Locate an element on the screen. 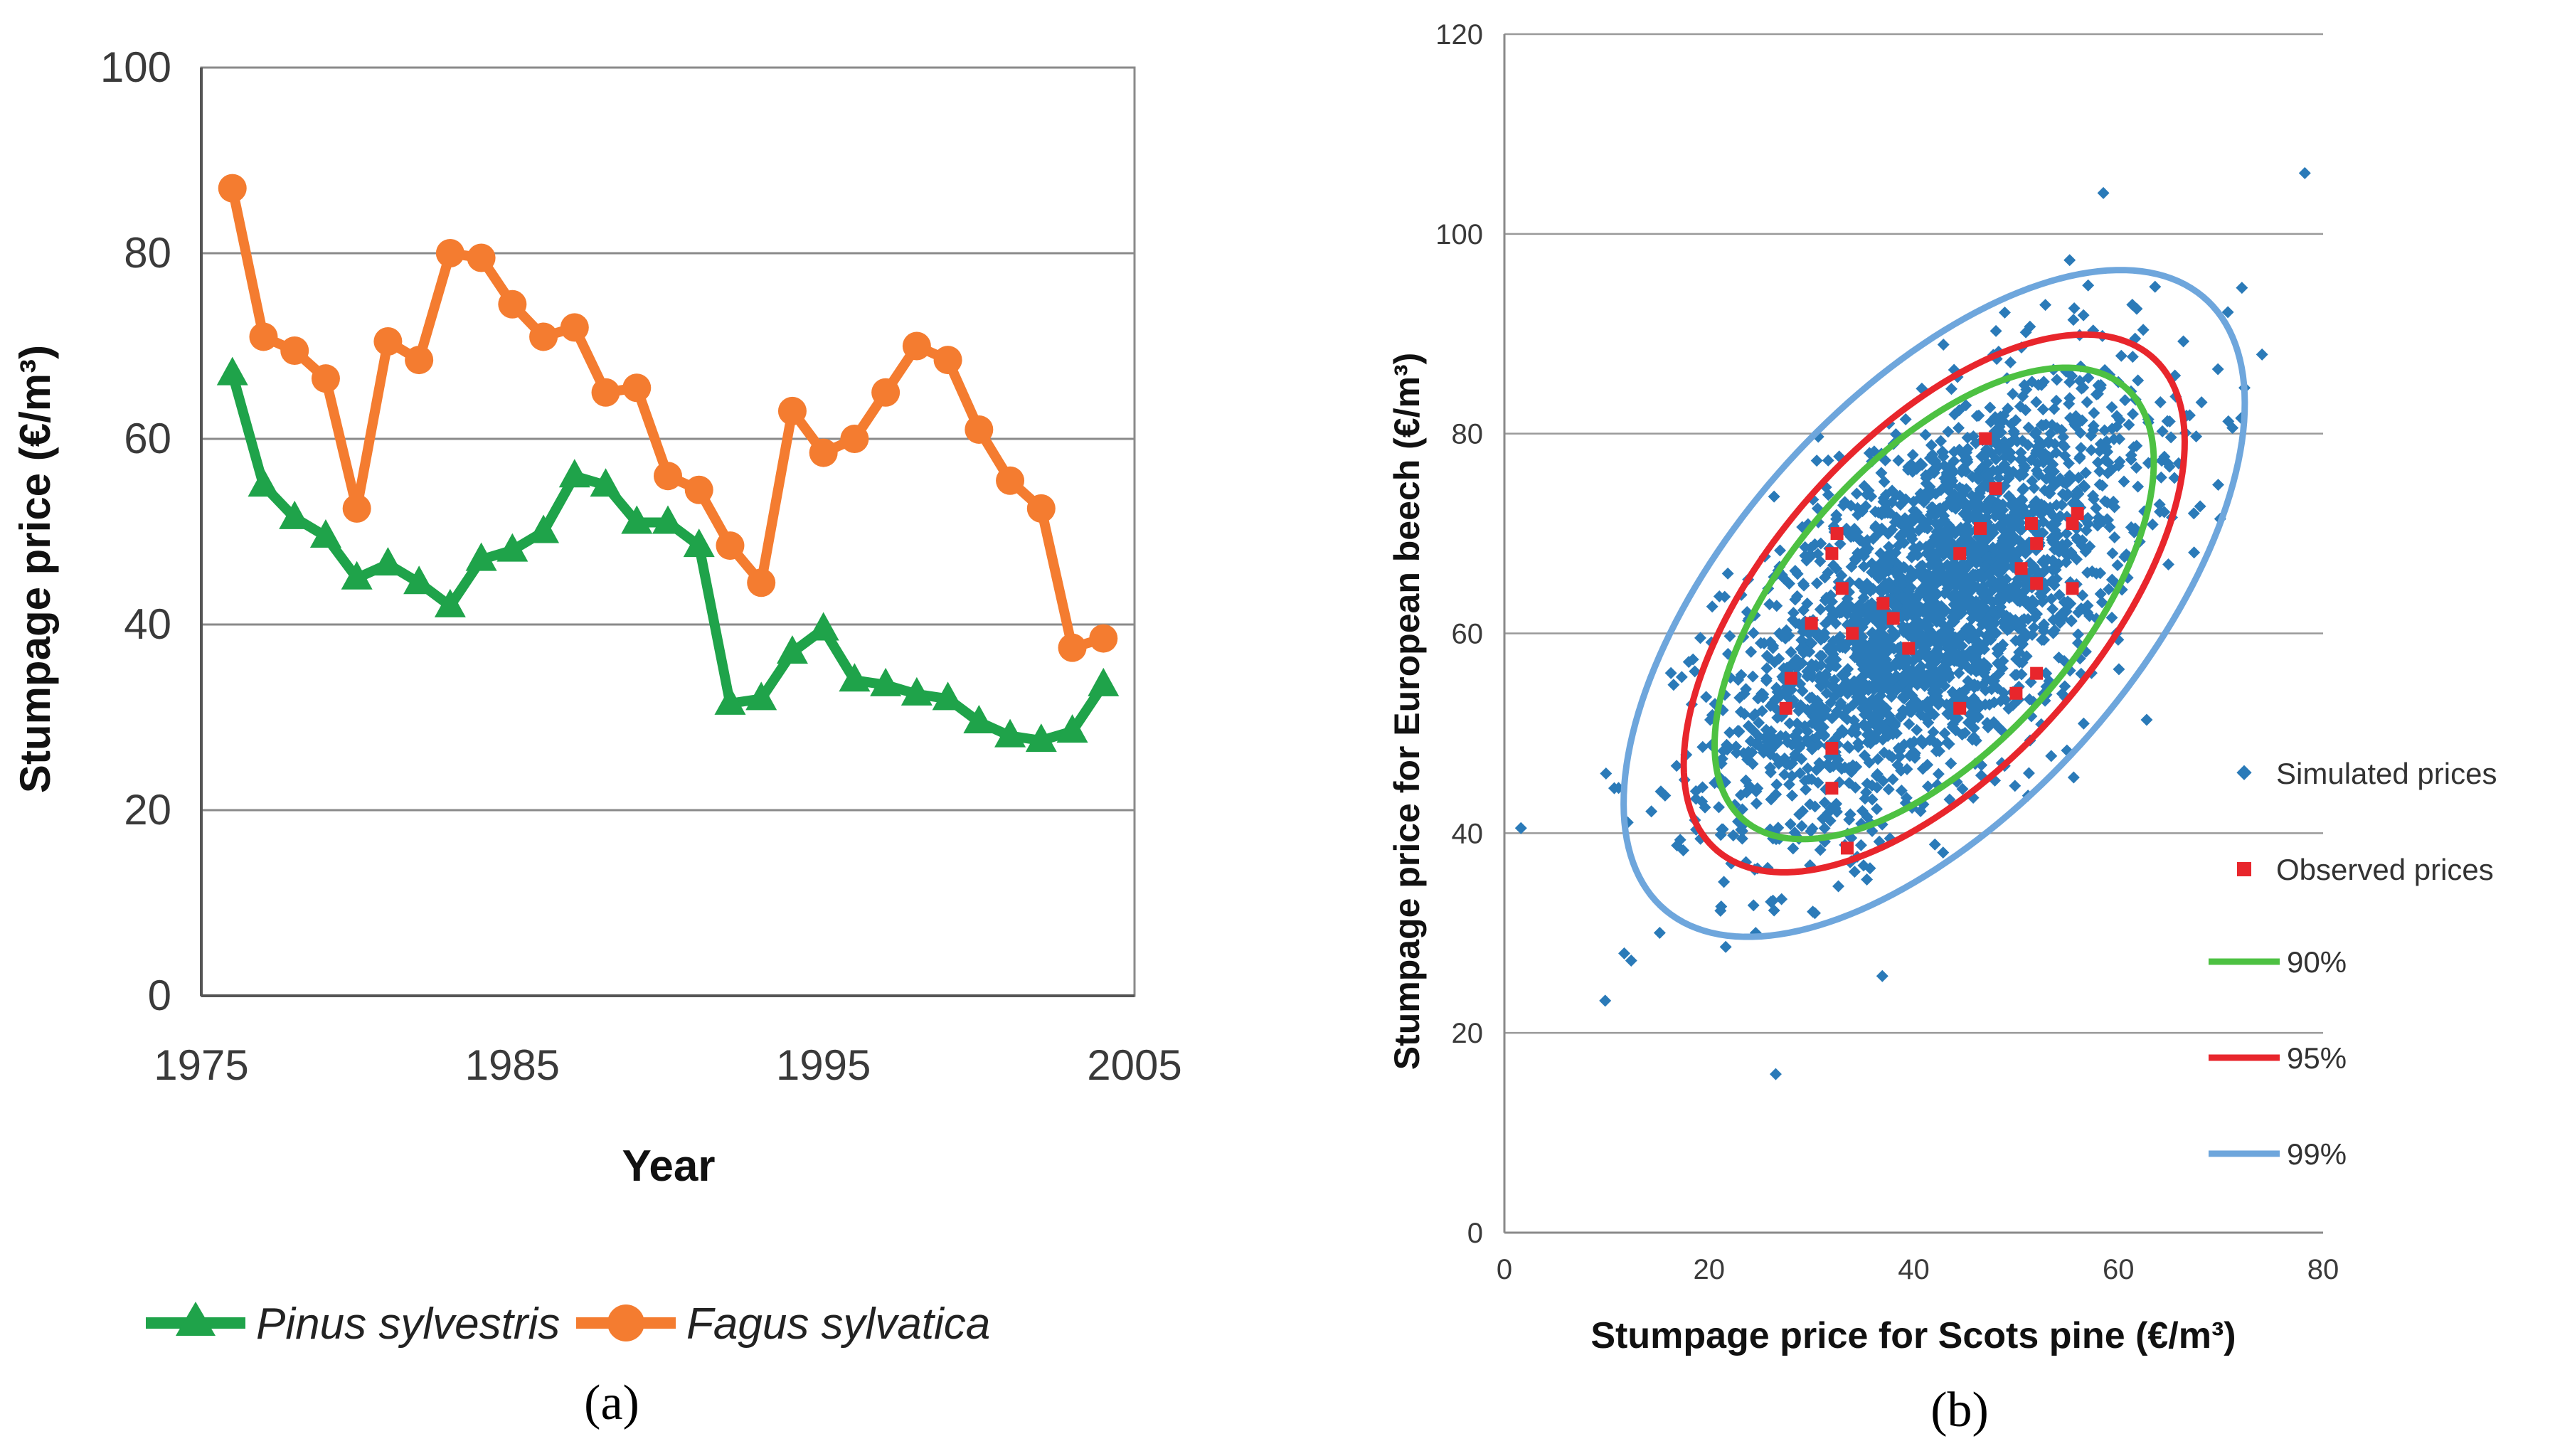 This screenshot has width=2550, height=1456. a-y-tick-label: 20 is located at coordinates (147, 810).